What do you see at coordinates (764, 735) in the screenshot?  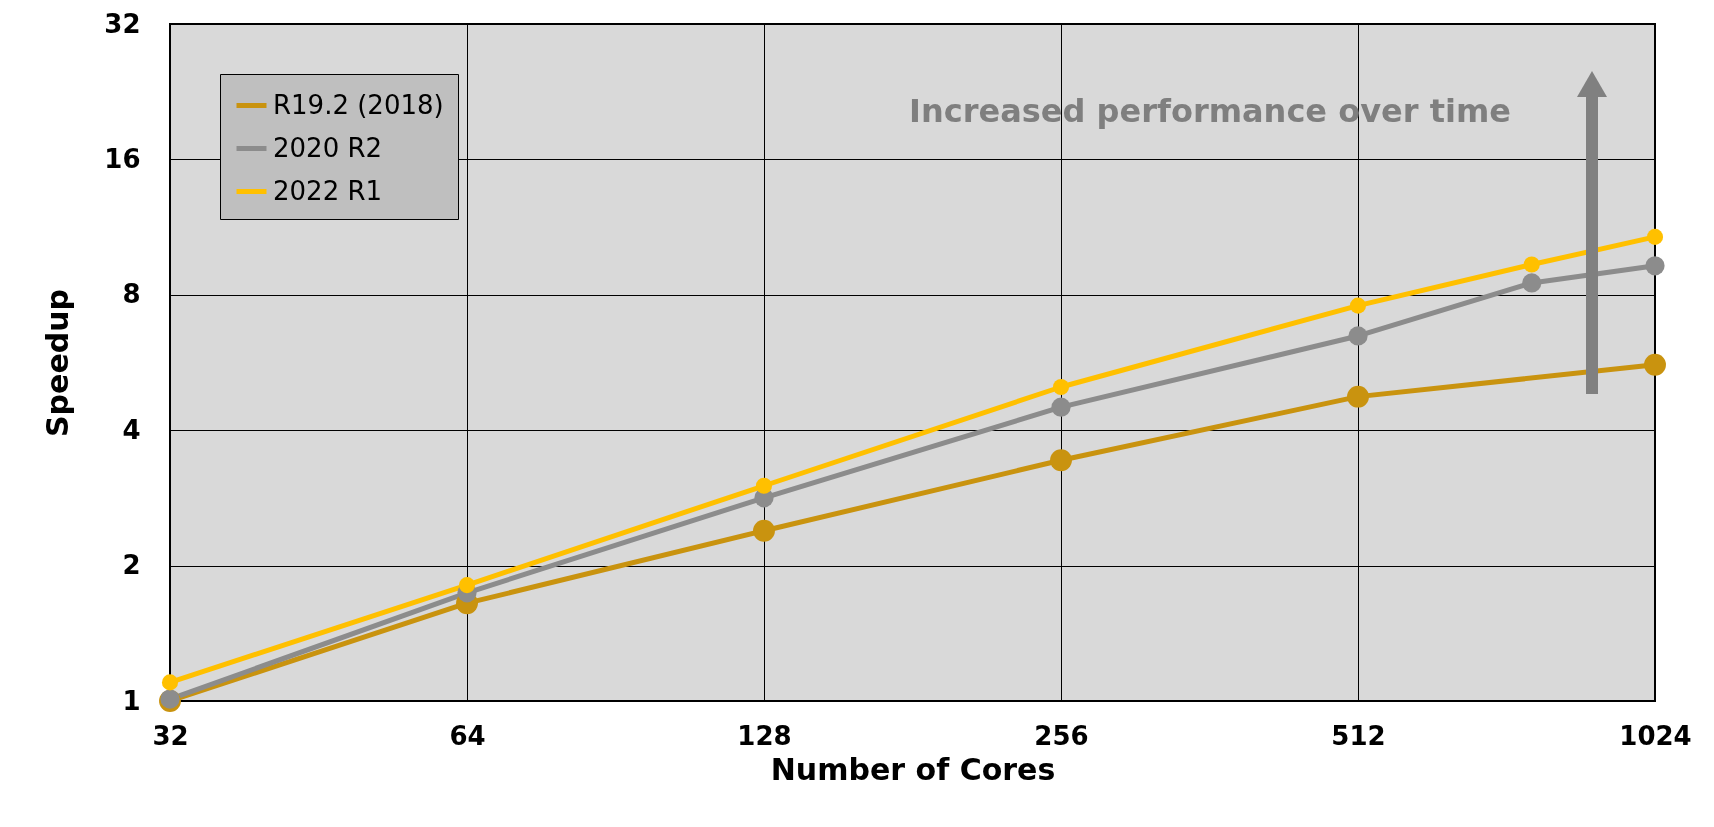 I see `x-tick-label: 128` at bounding box center [764, 735].